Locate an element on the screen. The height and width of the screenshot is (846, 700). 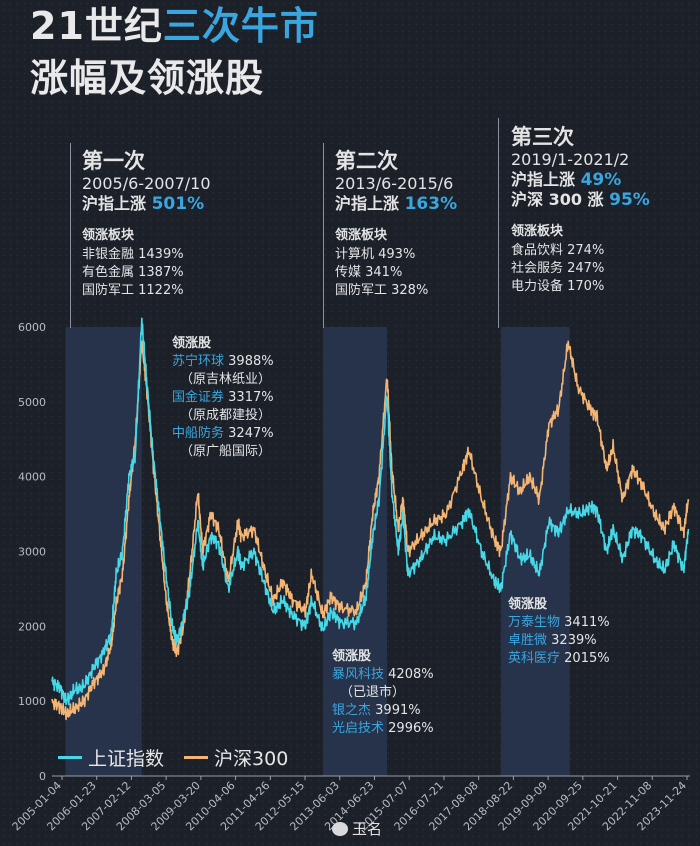
sector-item: 社会服务 247% is located at coordinates (558, 268).